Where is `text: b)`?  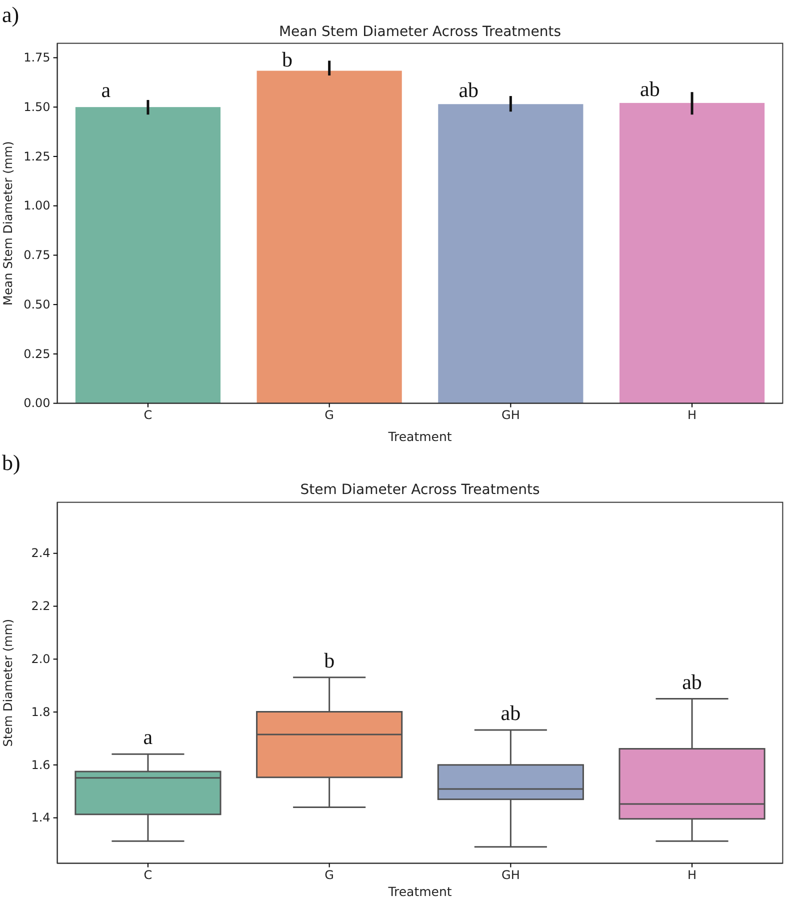 text: b) is located at coordinates (11, 462).